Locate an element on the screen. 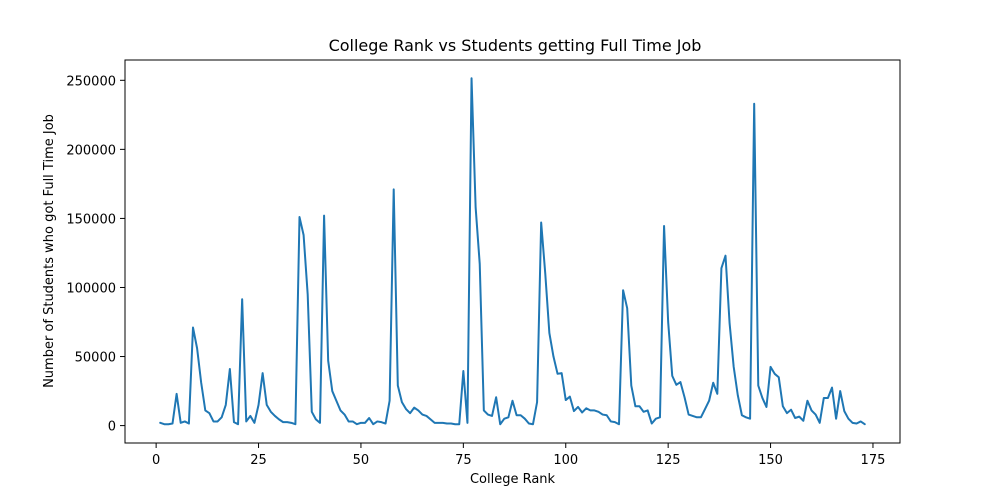 Image resolution: width=1000 pixels, height=498 pixels. x-axis: 0 25 50 75 100 125 150 175 is located at coordinates (518, 455).